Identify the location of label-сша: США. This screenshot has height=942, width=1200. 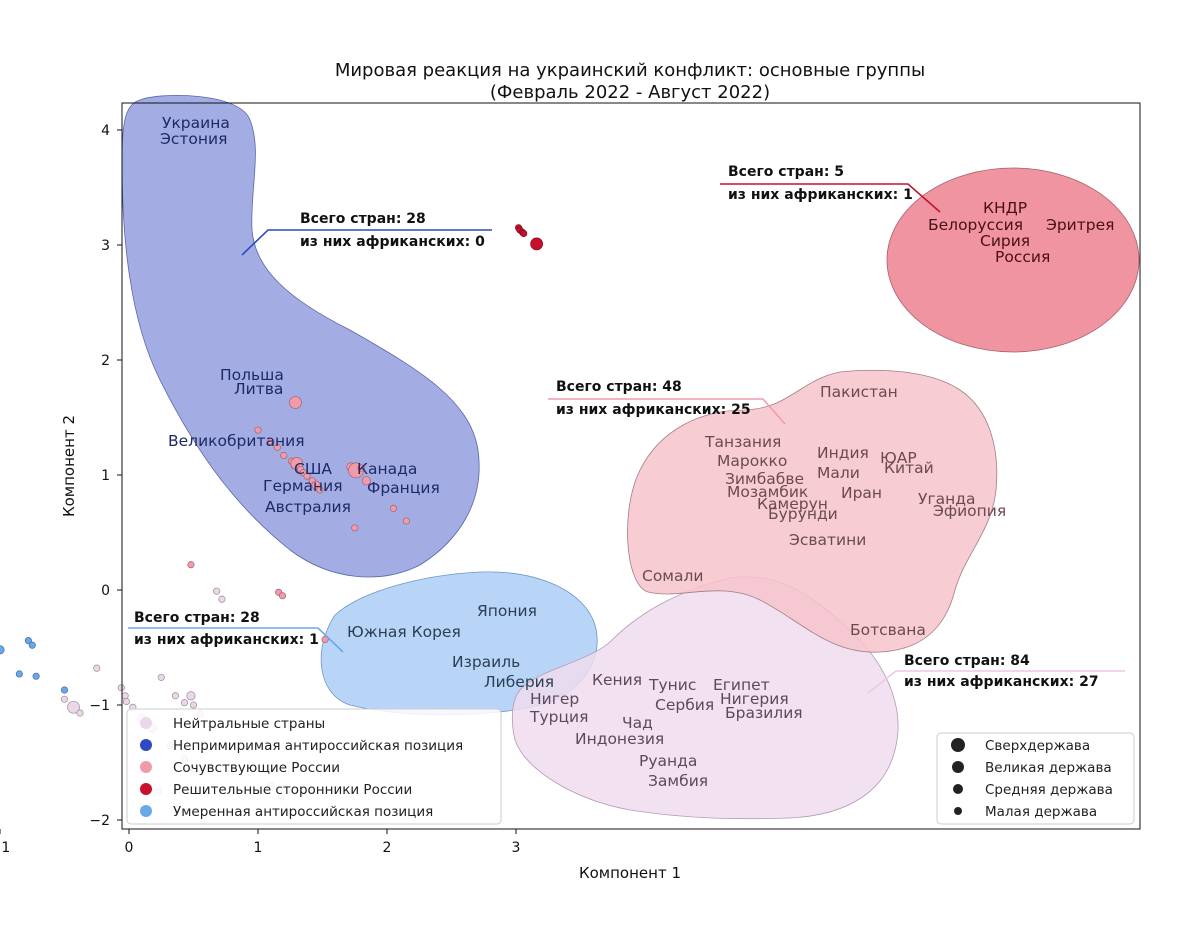
(313, 469).